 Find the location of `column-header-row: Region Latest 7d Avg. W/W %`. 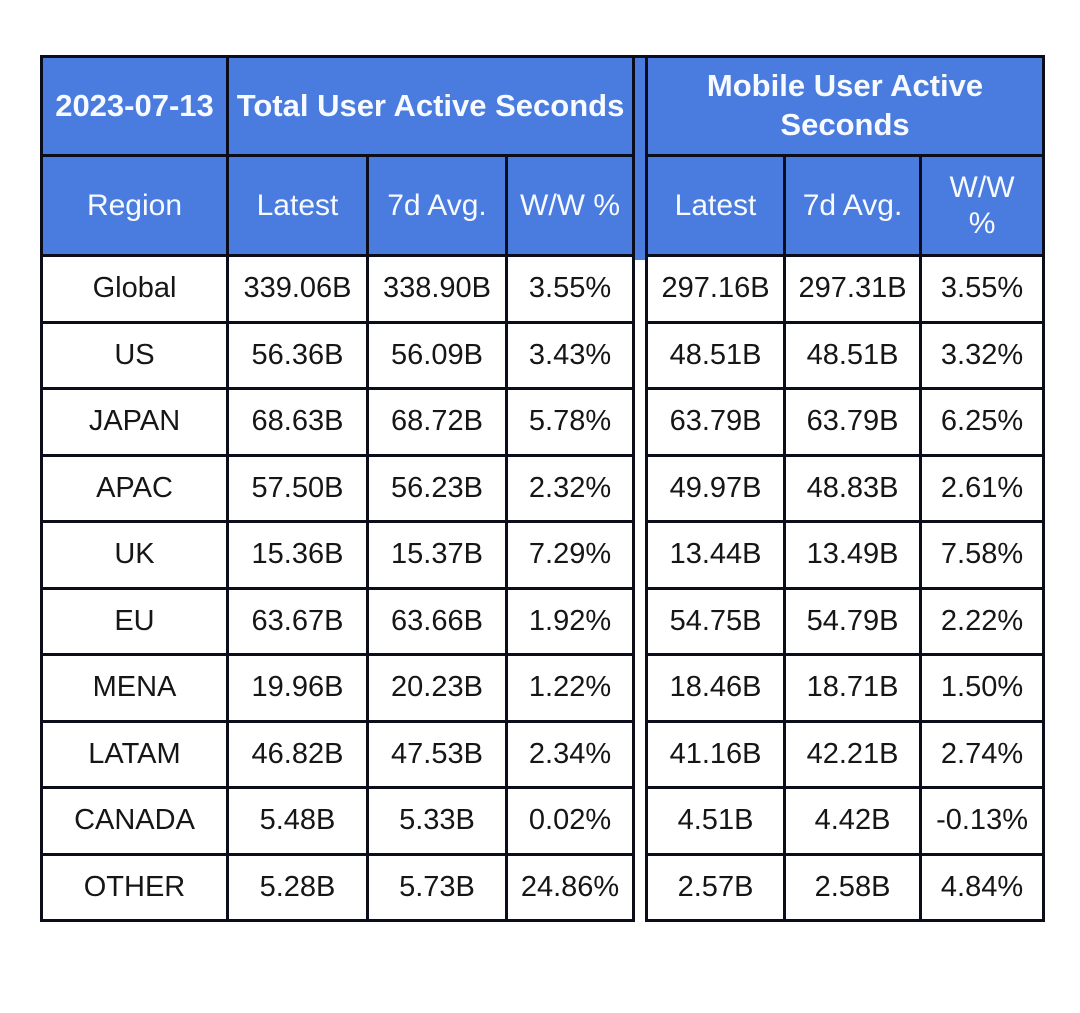

column-header-row: Region Latest 7d Avg. W/W % is located at coordinates (338, 205).